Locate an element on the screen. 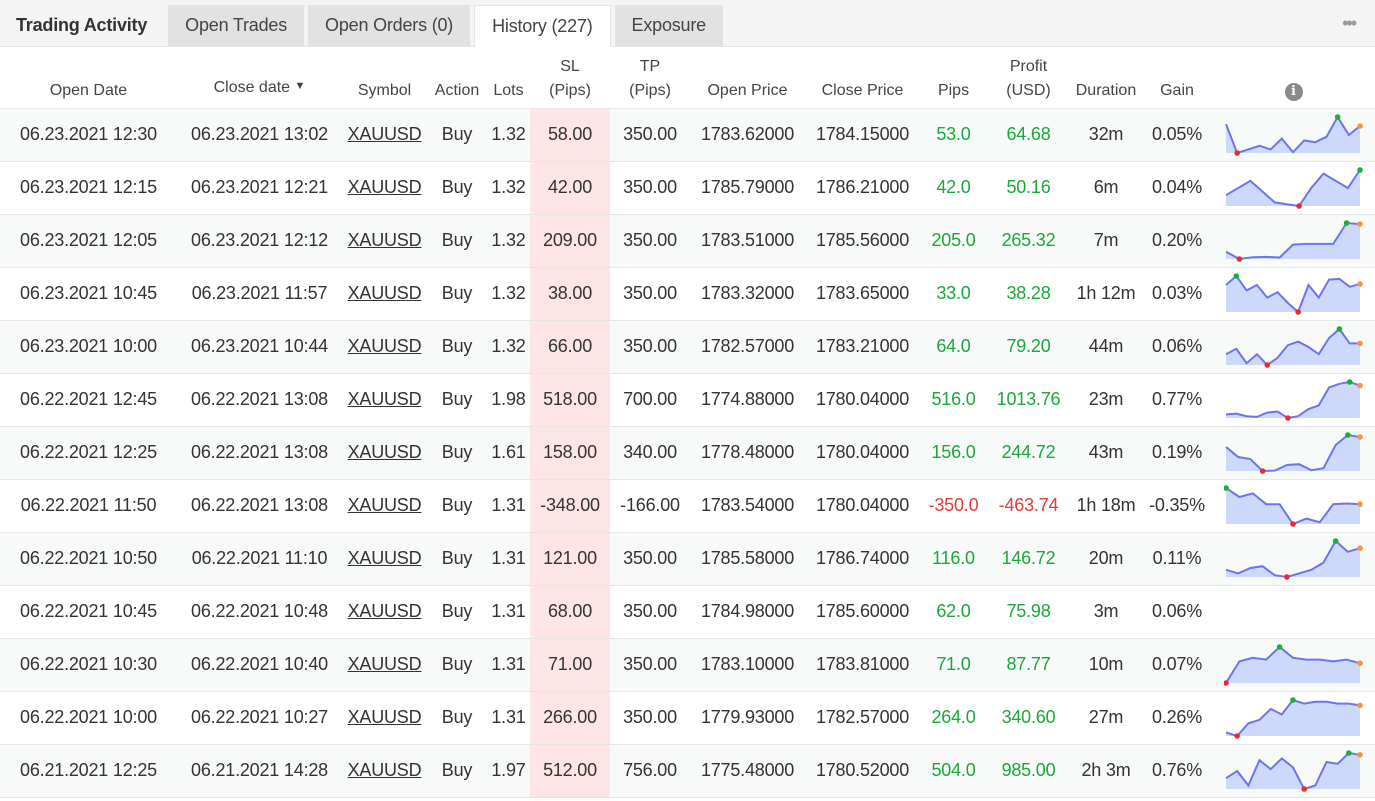 This screenshot has height=801, width=1375. close-date-cell: 06.21.2021 14:28 is located at coordinates (259, 771).